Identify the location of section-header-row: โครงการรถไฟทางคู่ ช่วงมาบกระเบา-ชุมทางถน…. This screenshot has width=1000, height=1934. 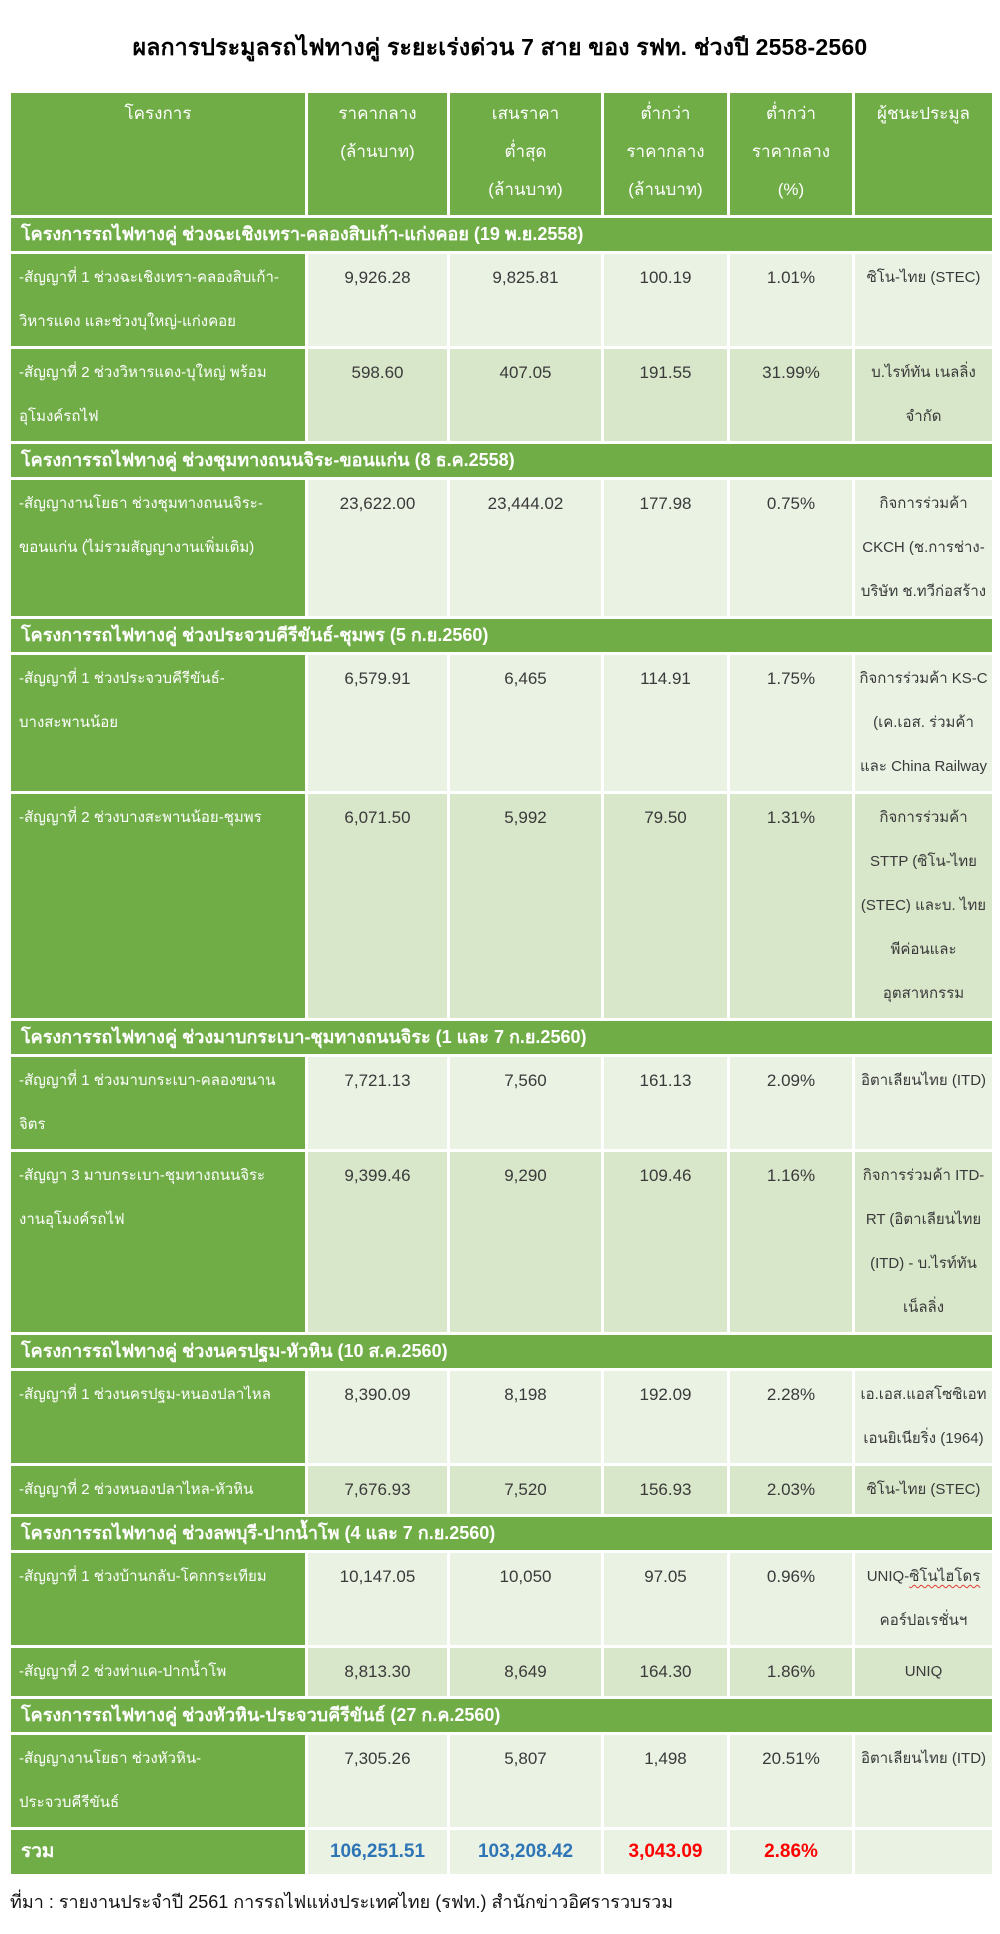
(501, 1037).